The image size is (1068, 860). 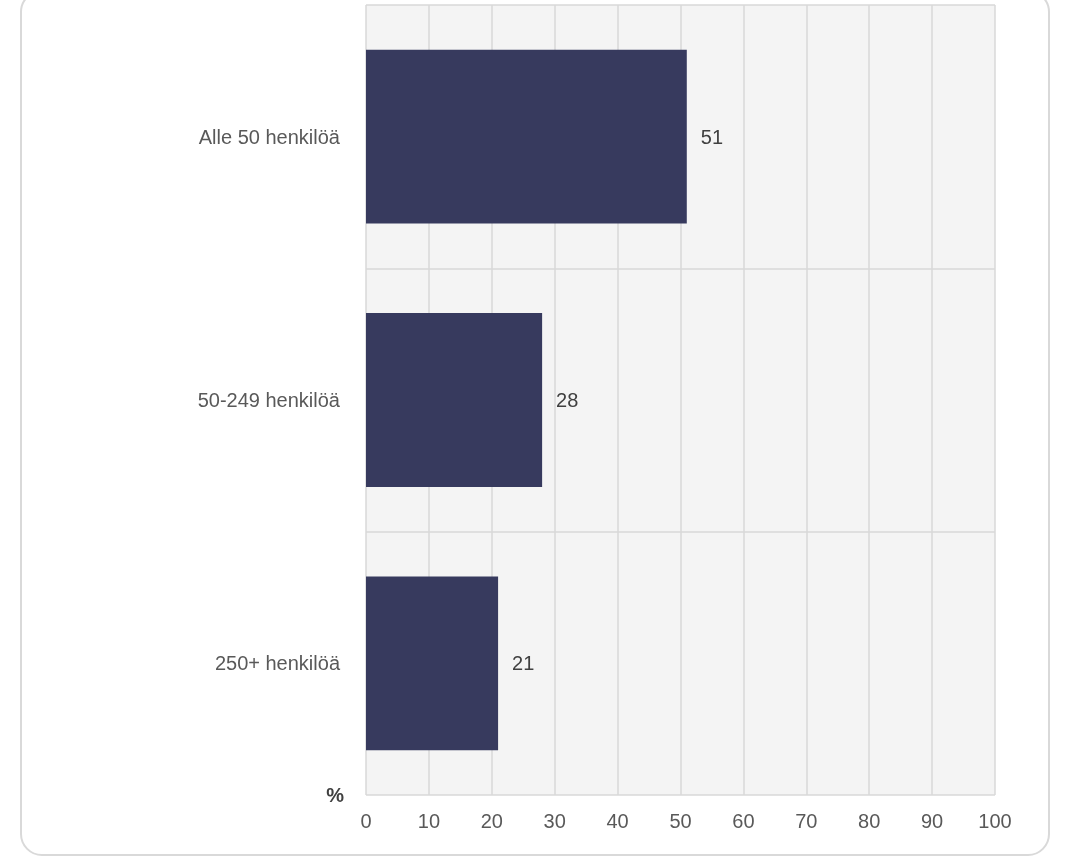 I want to click on x-tick-label: 80, so click(x=869, y=821).